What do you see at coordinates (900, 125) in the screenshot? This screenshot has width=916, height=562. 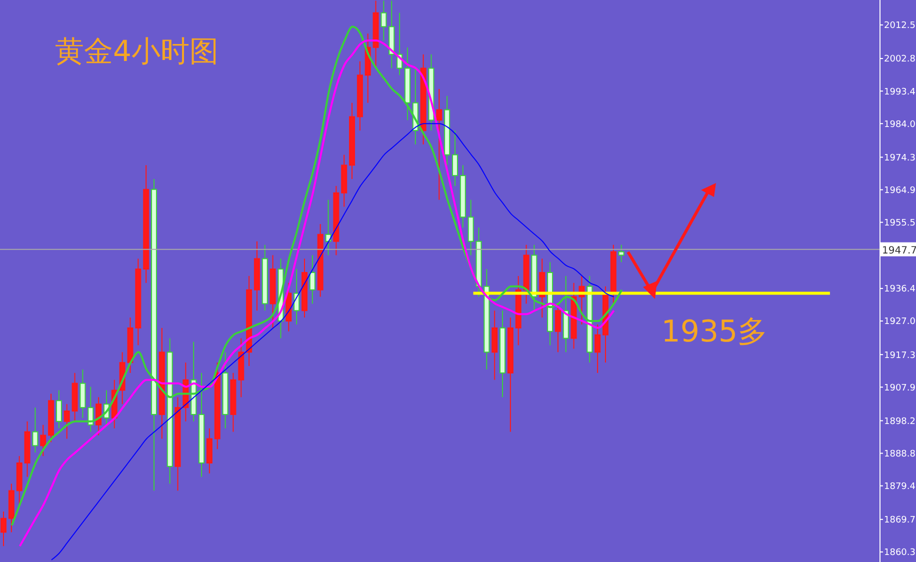 I see `y-tick-label: 1984.0` at bounding box center [900, 125].